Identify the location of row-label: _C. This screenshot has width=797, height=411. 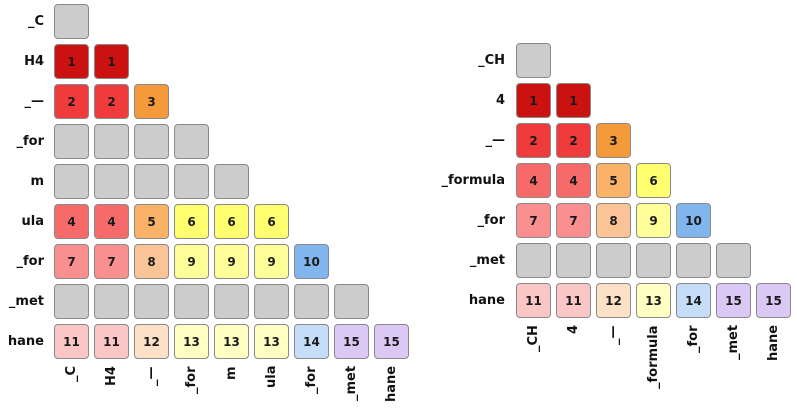
(35, 21).